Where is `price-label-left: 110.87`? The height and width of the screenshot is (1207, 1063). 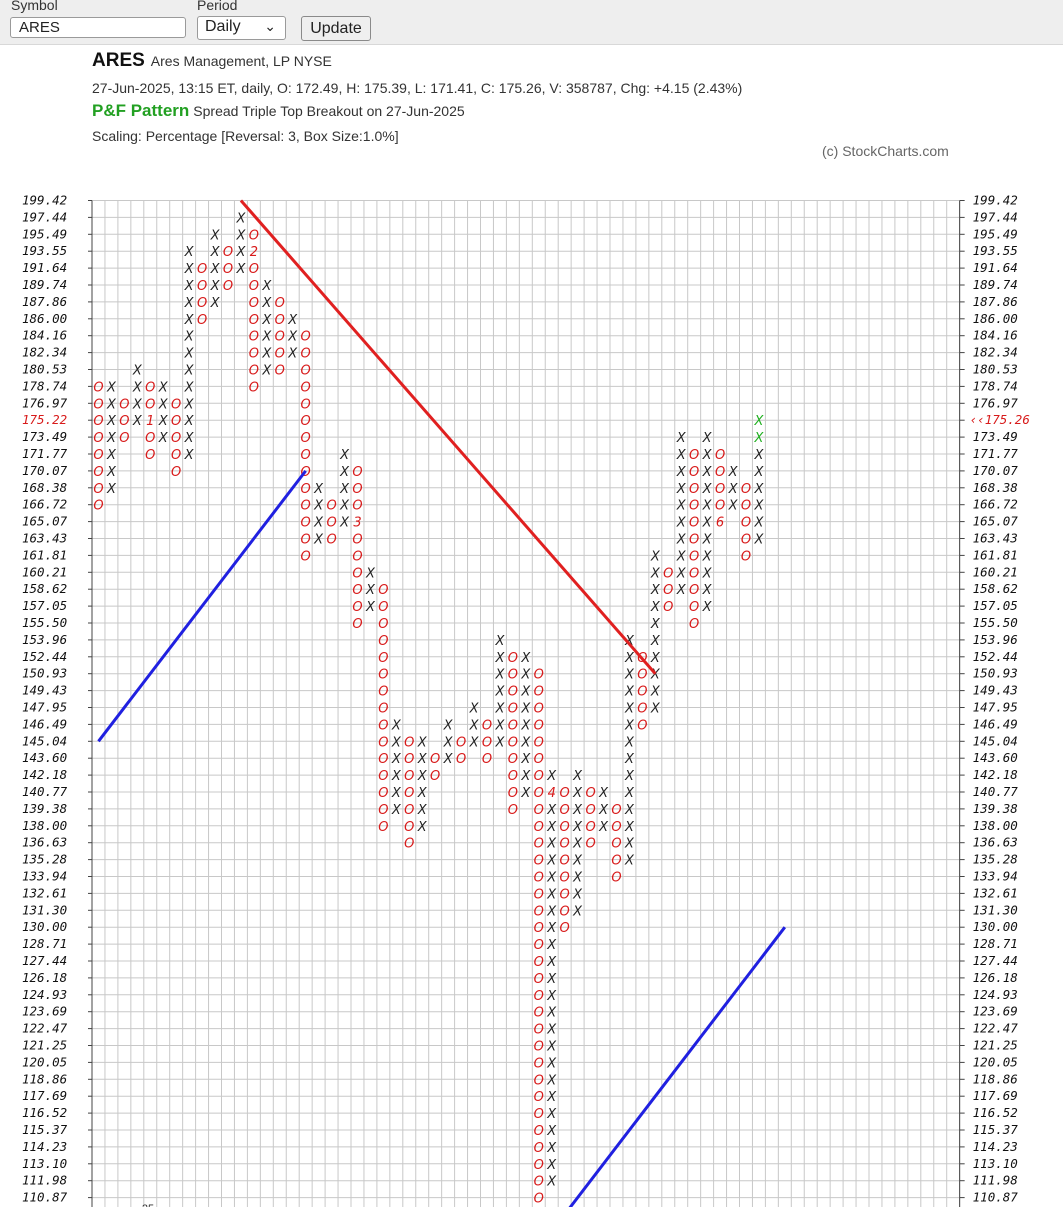 price-label-left: 110.87 is located at coordinates (45, 1197).